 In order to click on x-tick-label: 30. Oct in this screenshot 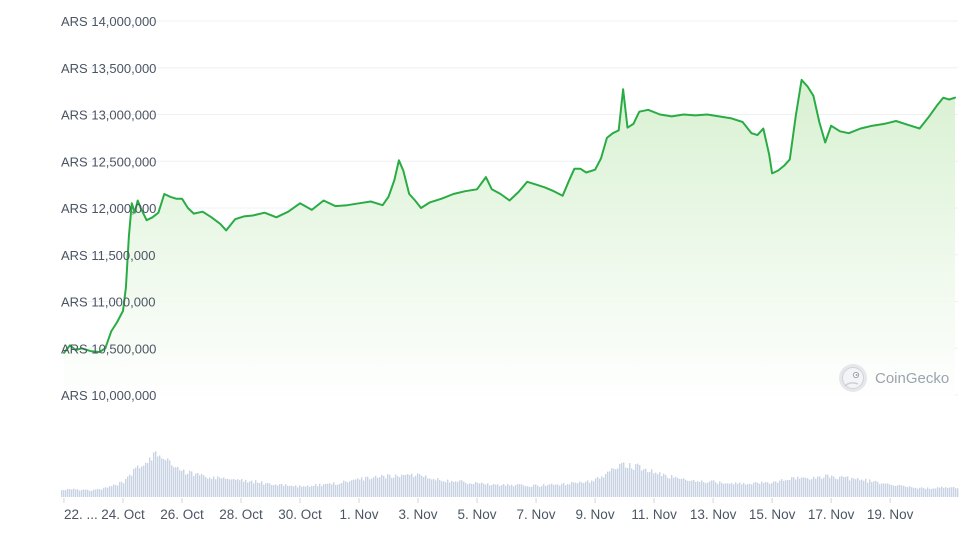, I will do `click(300, 514)`.